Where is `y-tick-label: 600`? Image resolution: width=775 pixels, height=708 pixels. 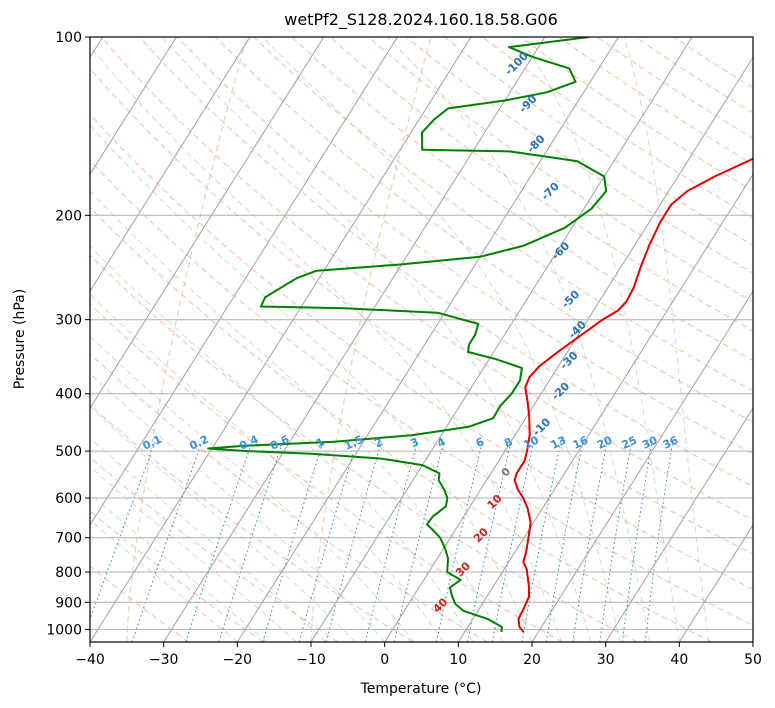 y-tick-label: 600 is located at coordinates (68, 499).